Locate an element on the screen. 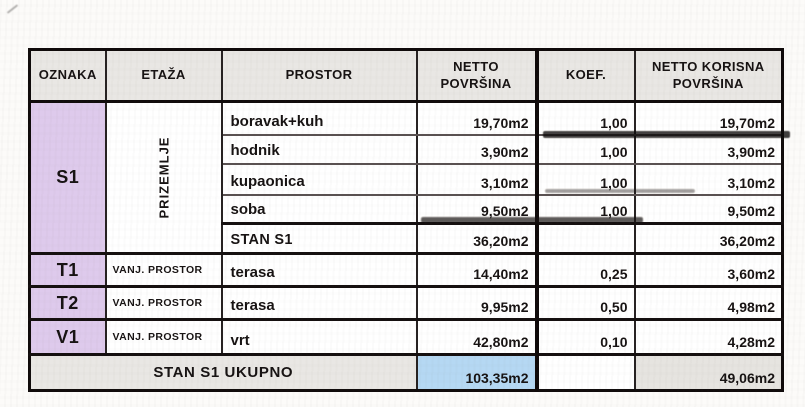 The height and width of the screenshot is (407, 805). usable-area-cell: 4,28m2 is located at coordinates (708, 337).